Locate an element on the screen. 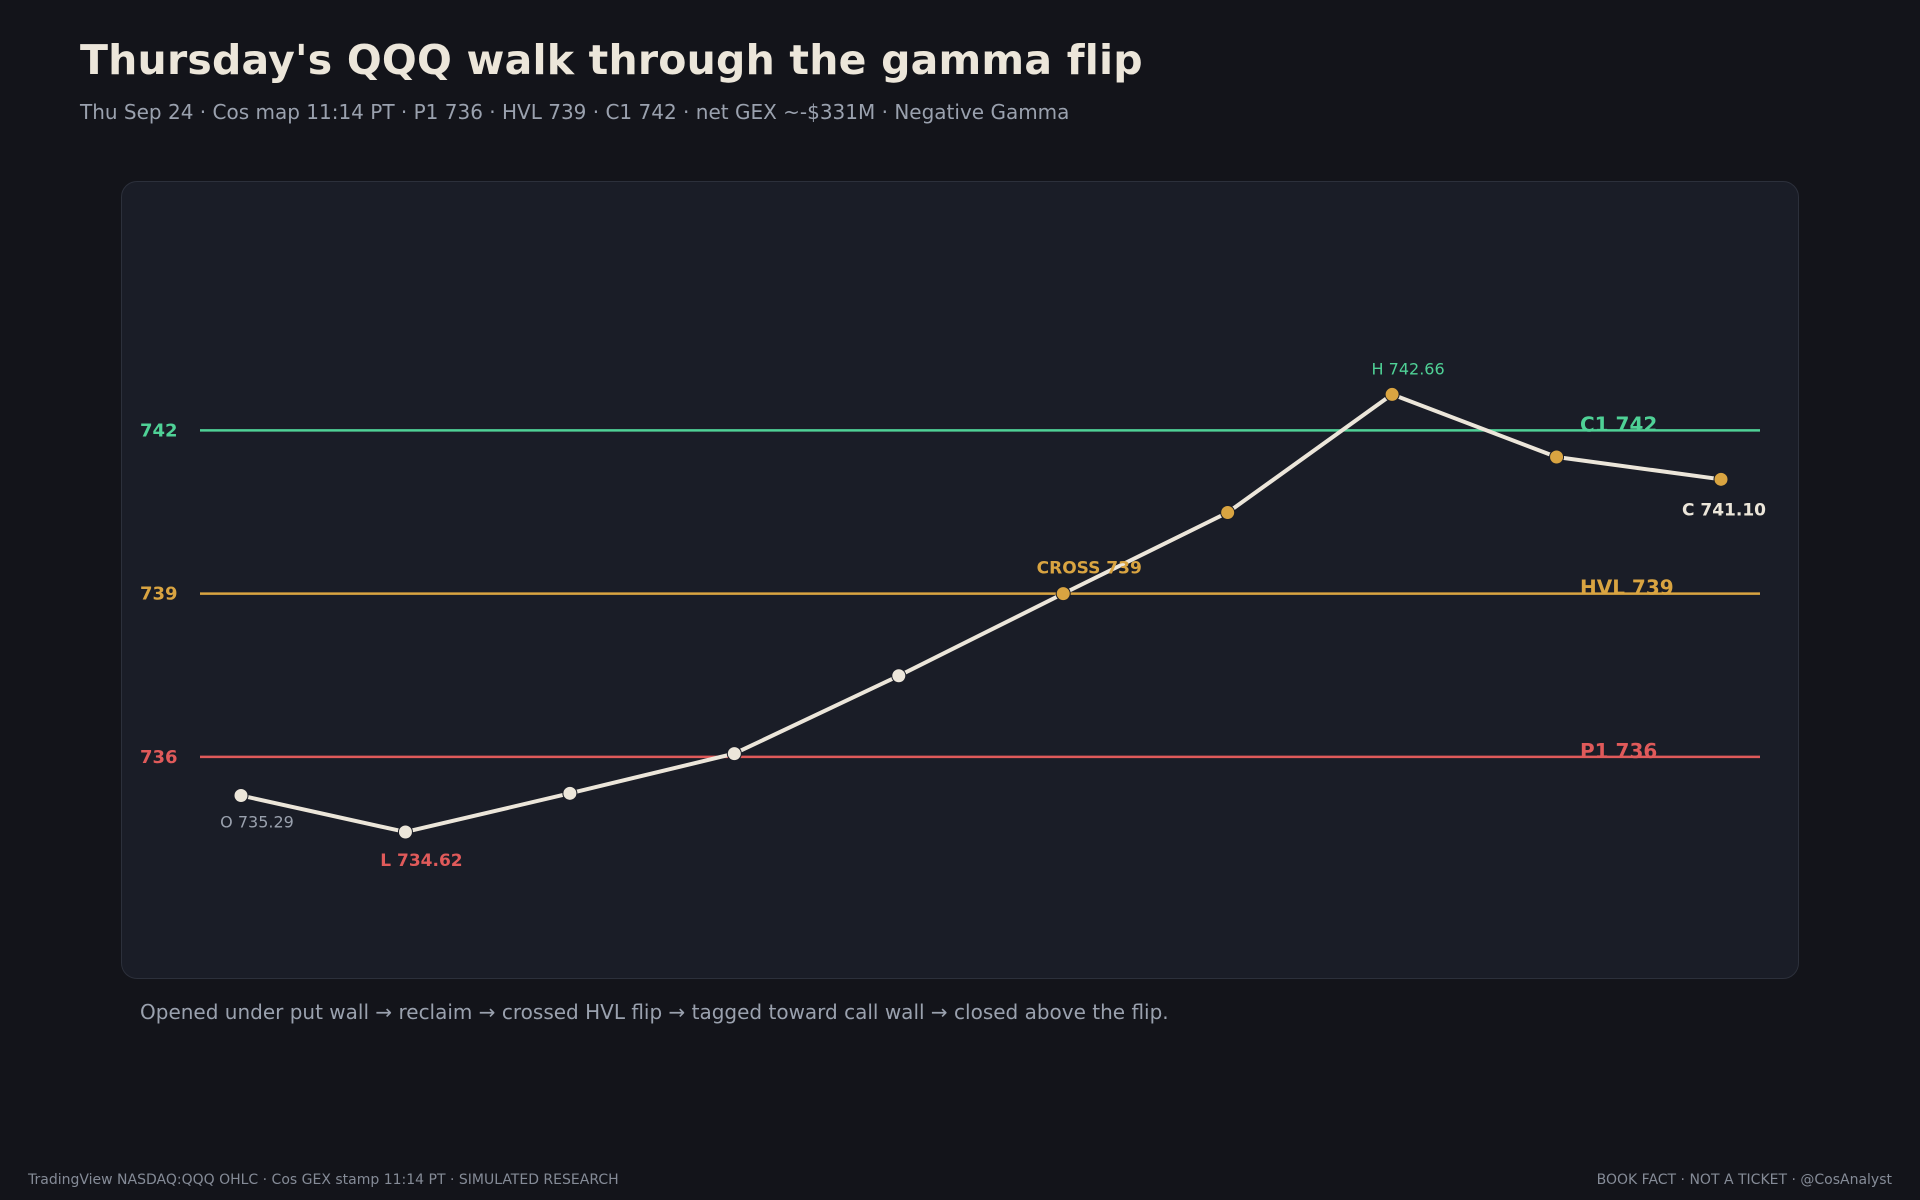 This screenshot has width=1920, height=1200. point-annotation: L 734.62 is located at coordinates (421, 861).